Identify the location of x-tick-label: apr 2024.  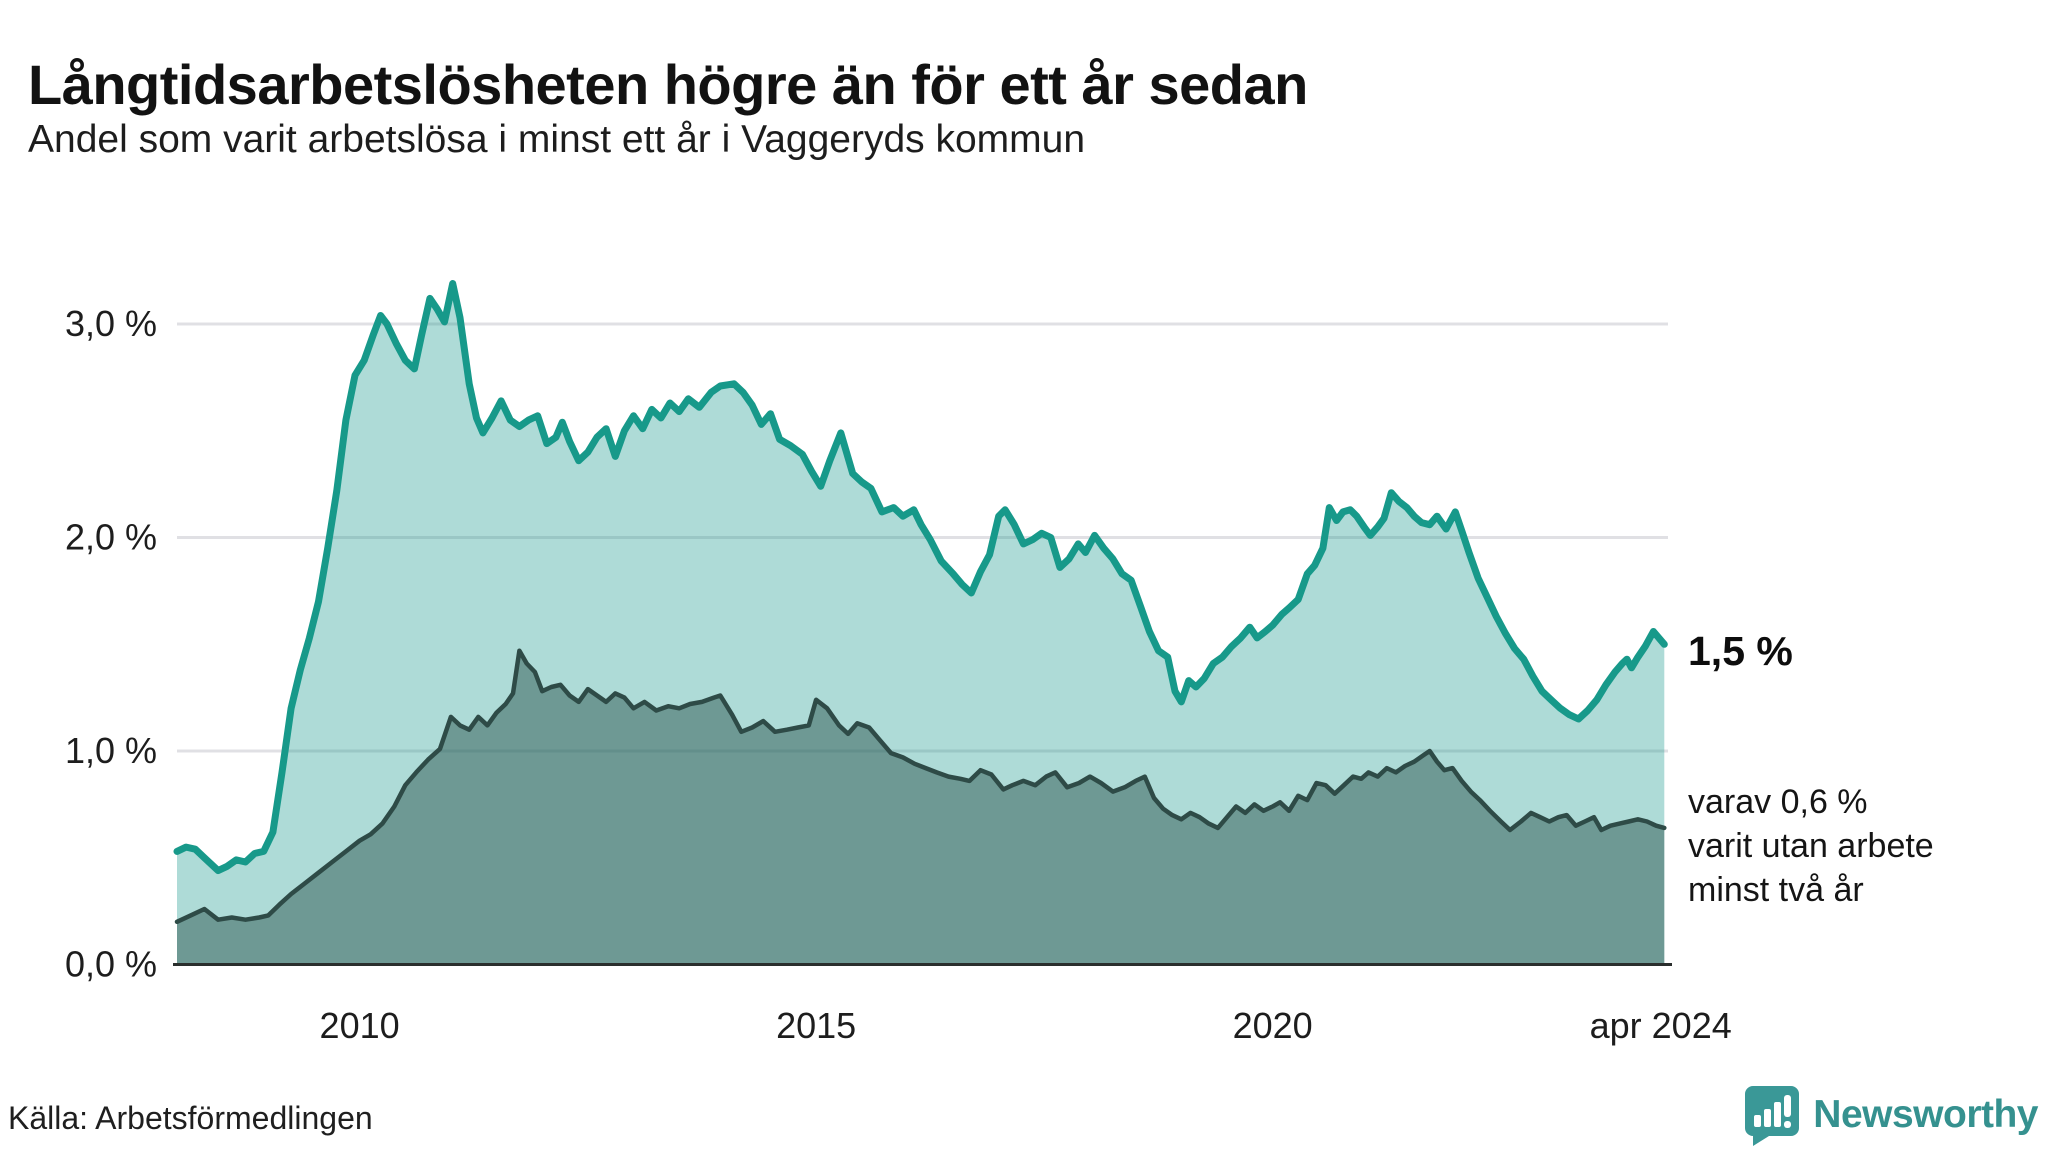
(1661, 1025).